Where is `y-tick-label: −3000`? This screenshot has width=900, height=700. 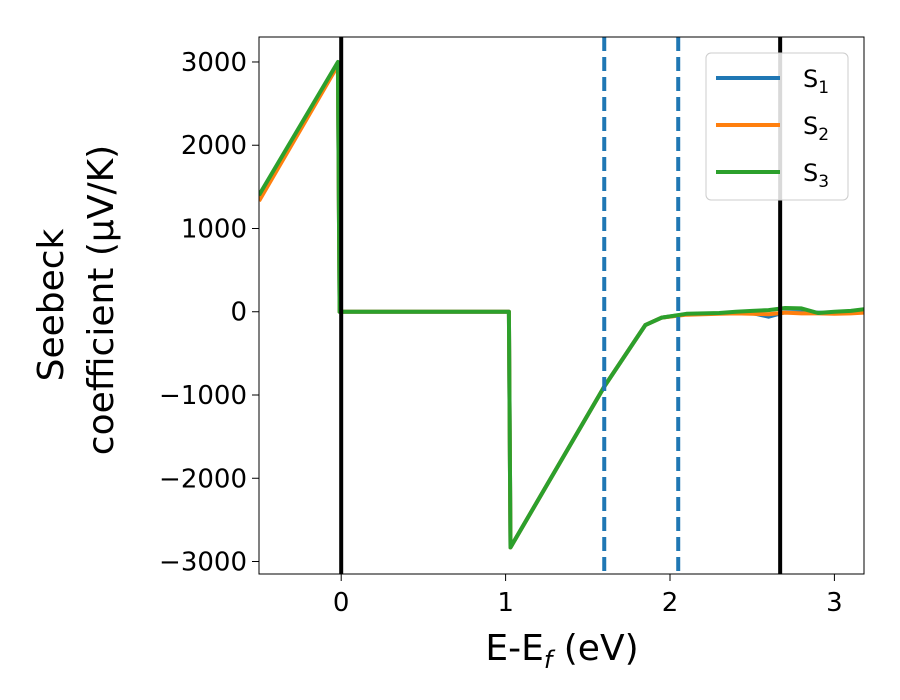 y-tick-label: −3000 is located at coordinates (203, 563).